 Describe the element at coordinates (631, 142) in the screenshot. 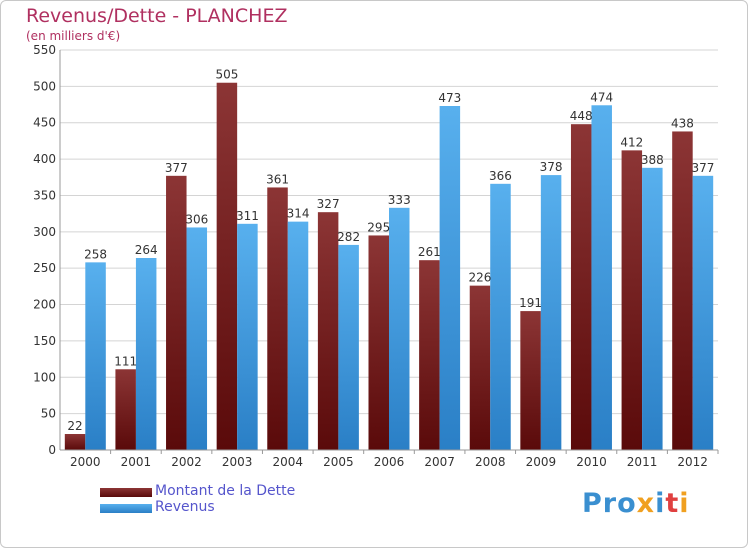

I see `data-label-debt: 412` at that location.